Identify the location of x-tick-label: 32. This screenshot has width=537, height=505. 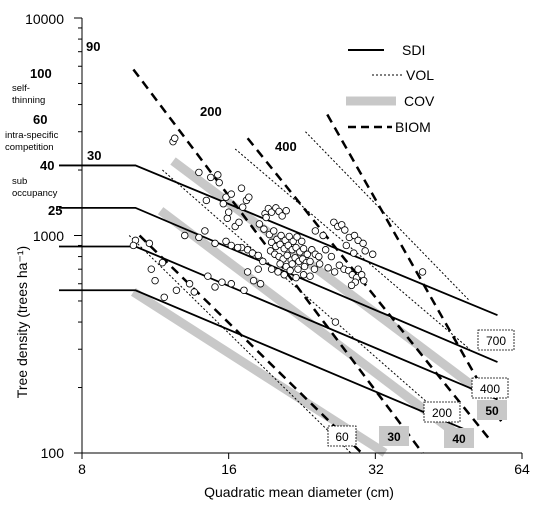
(376, 469).